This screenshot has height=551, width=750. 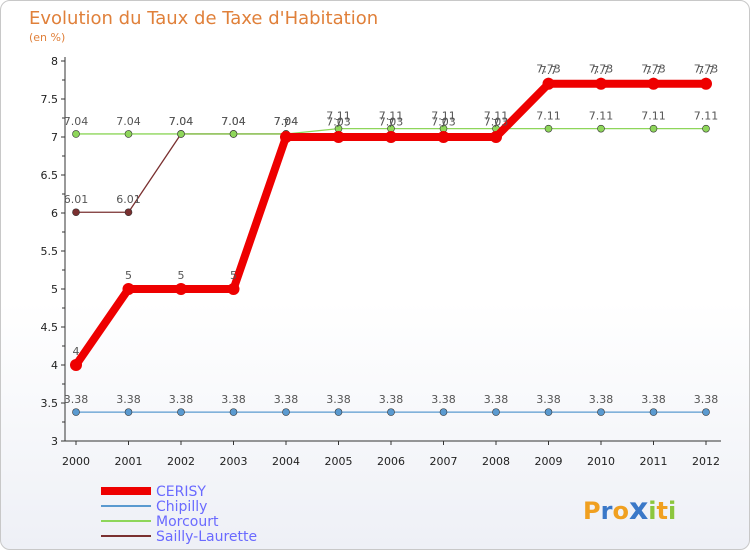 I want to click on x-tick-label: 2000, so click(x=76, y=461).